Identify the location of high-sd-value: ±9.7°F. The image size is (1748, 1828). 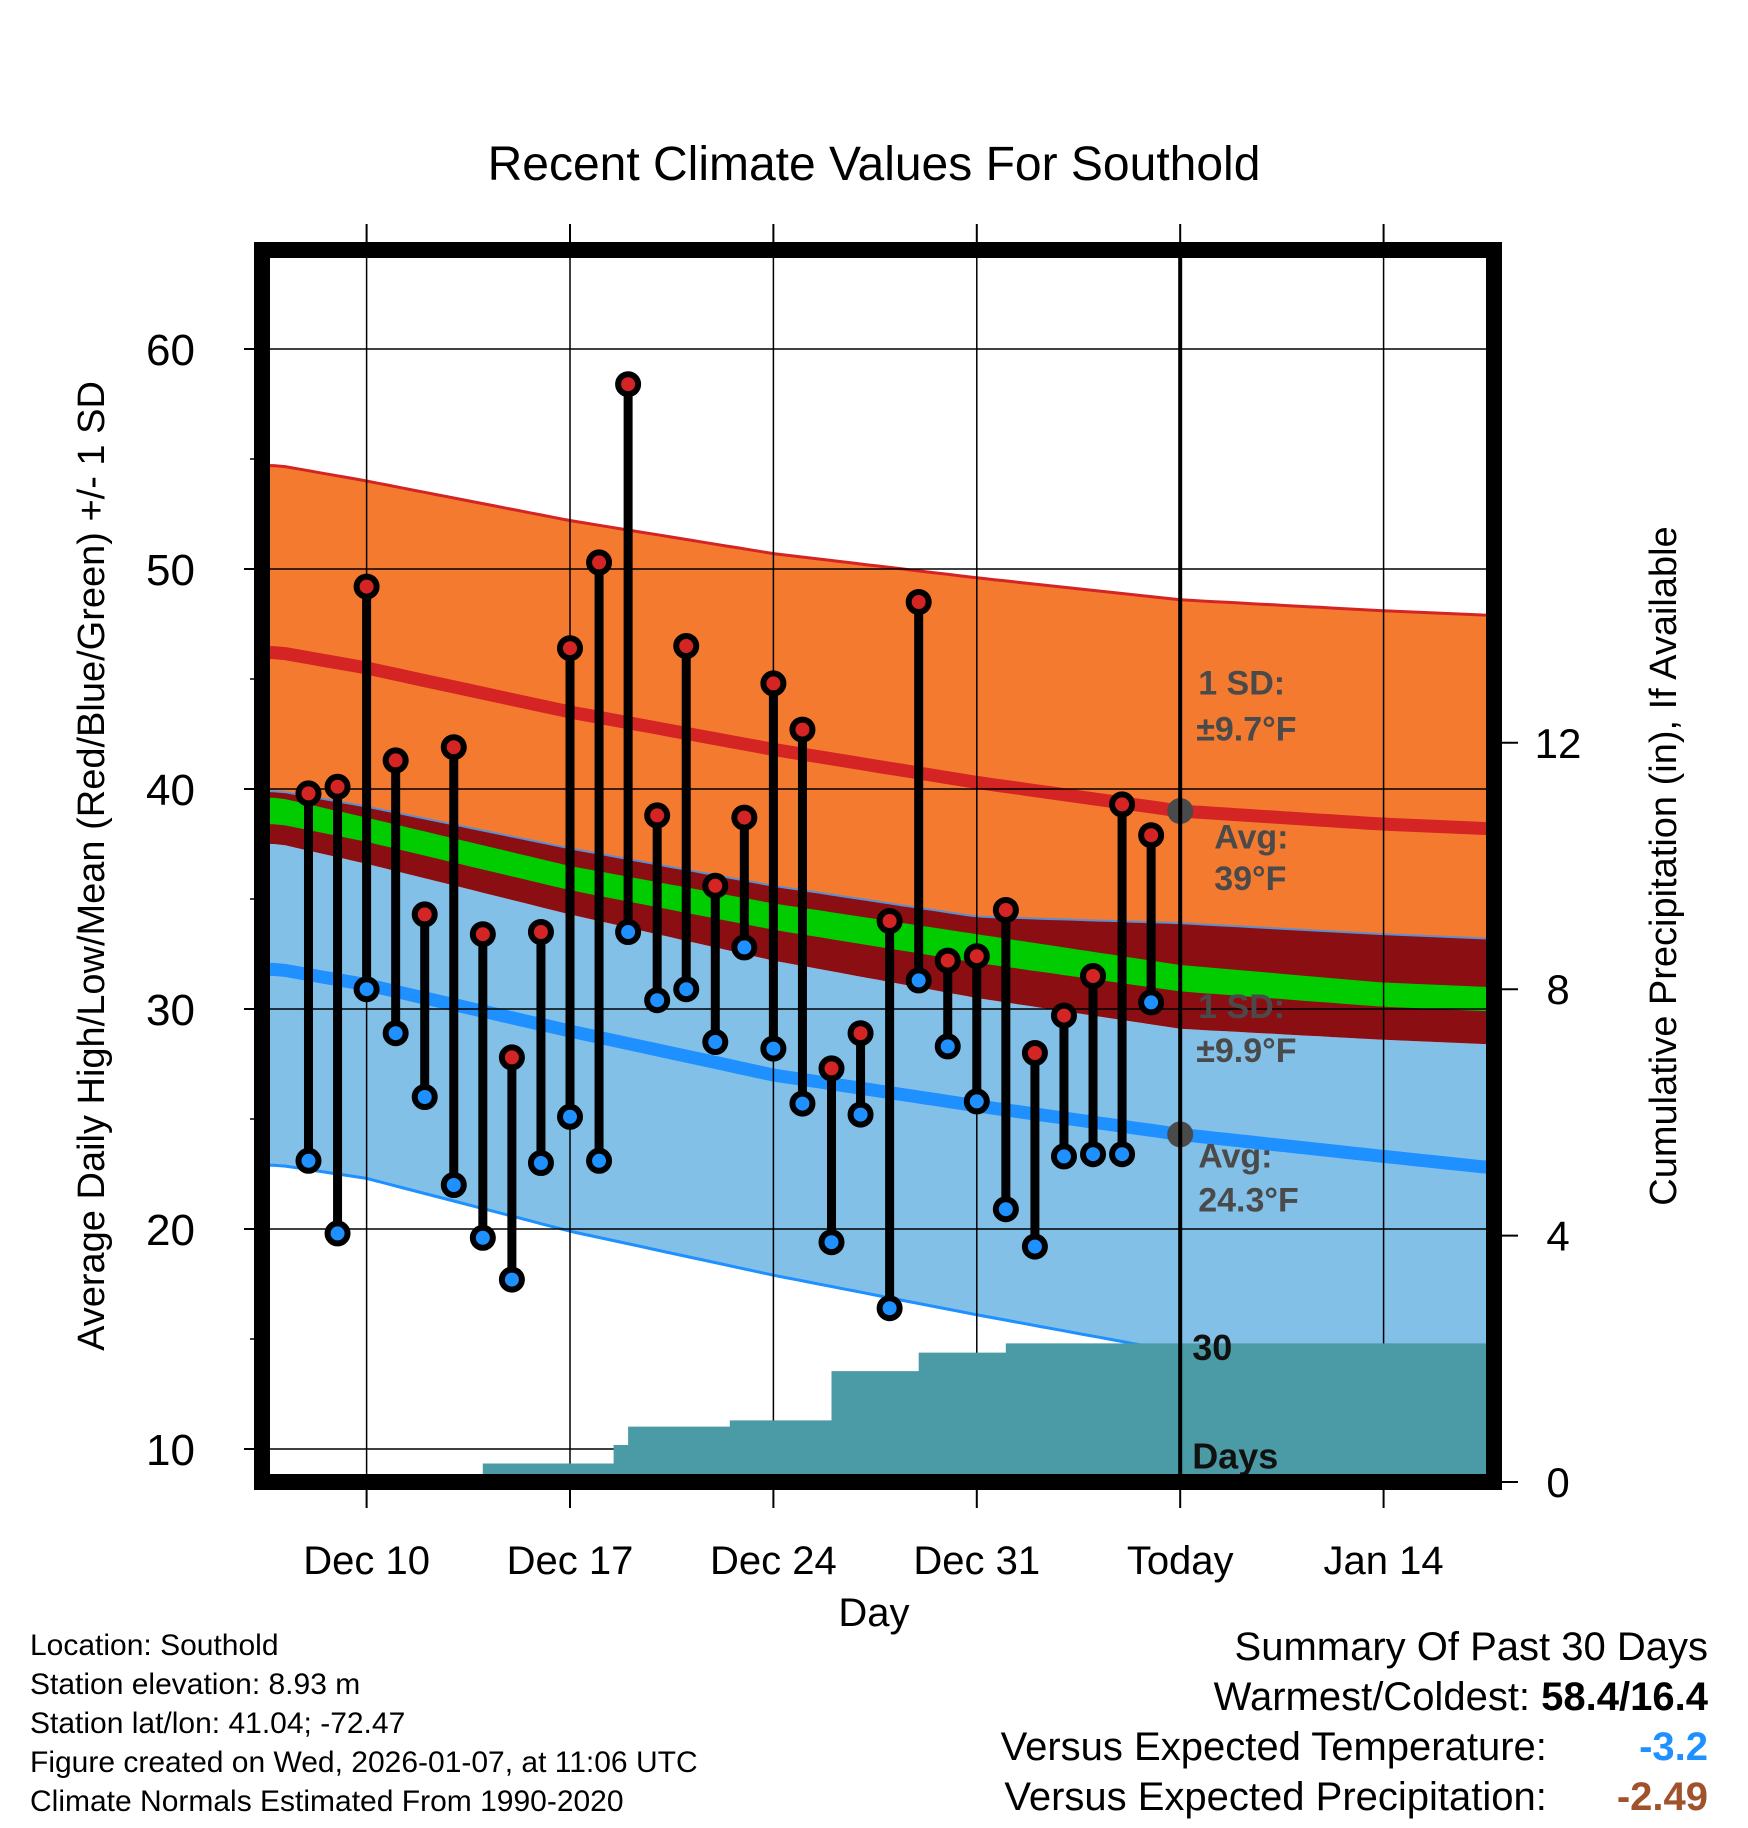
(1246, 730).